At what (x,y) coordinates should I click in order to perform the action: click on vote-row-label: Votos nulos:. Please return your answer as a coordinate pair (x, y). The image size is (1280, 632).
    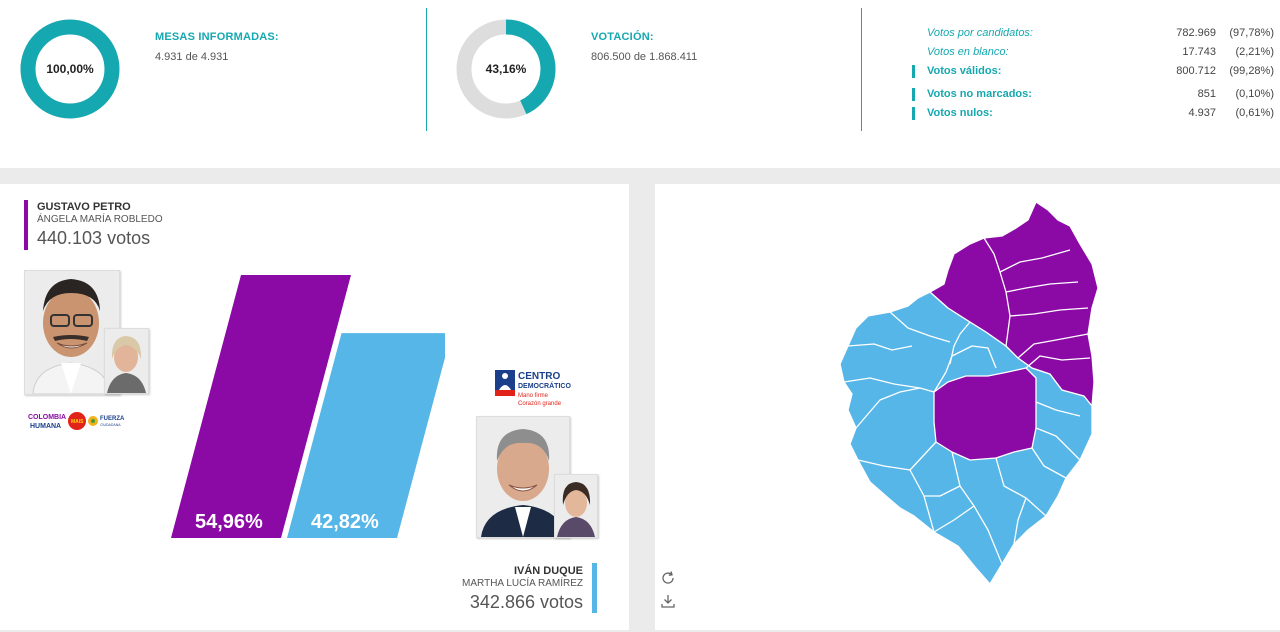
    Looking at the image, I should click on (960, 113).